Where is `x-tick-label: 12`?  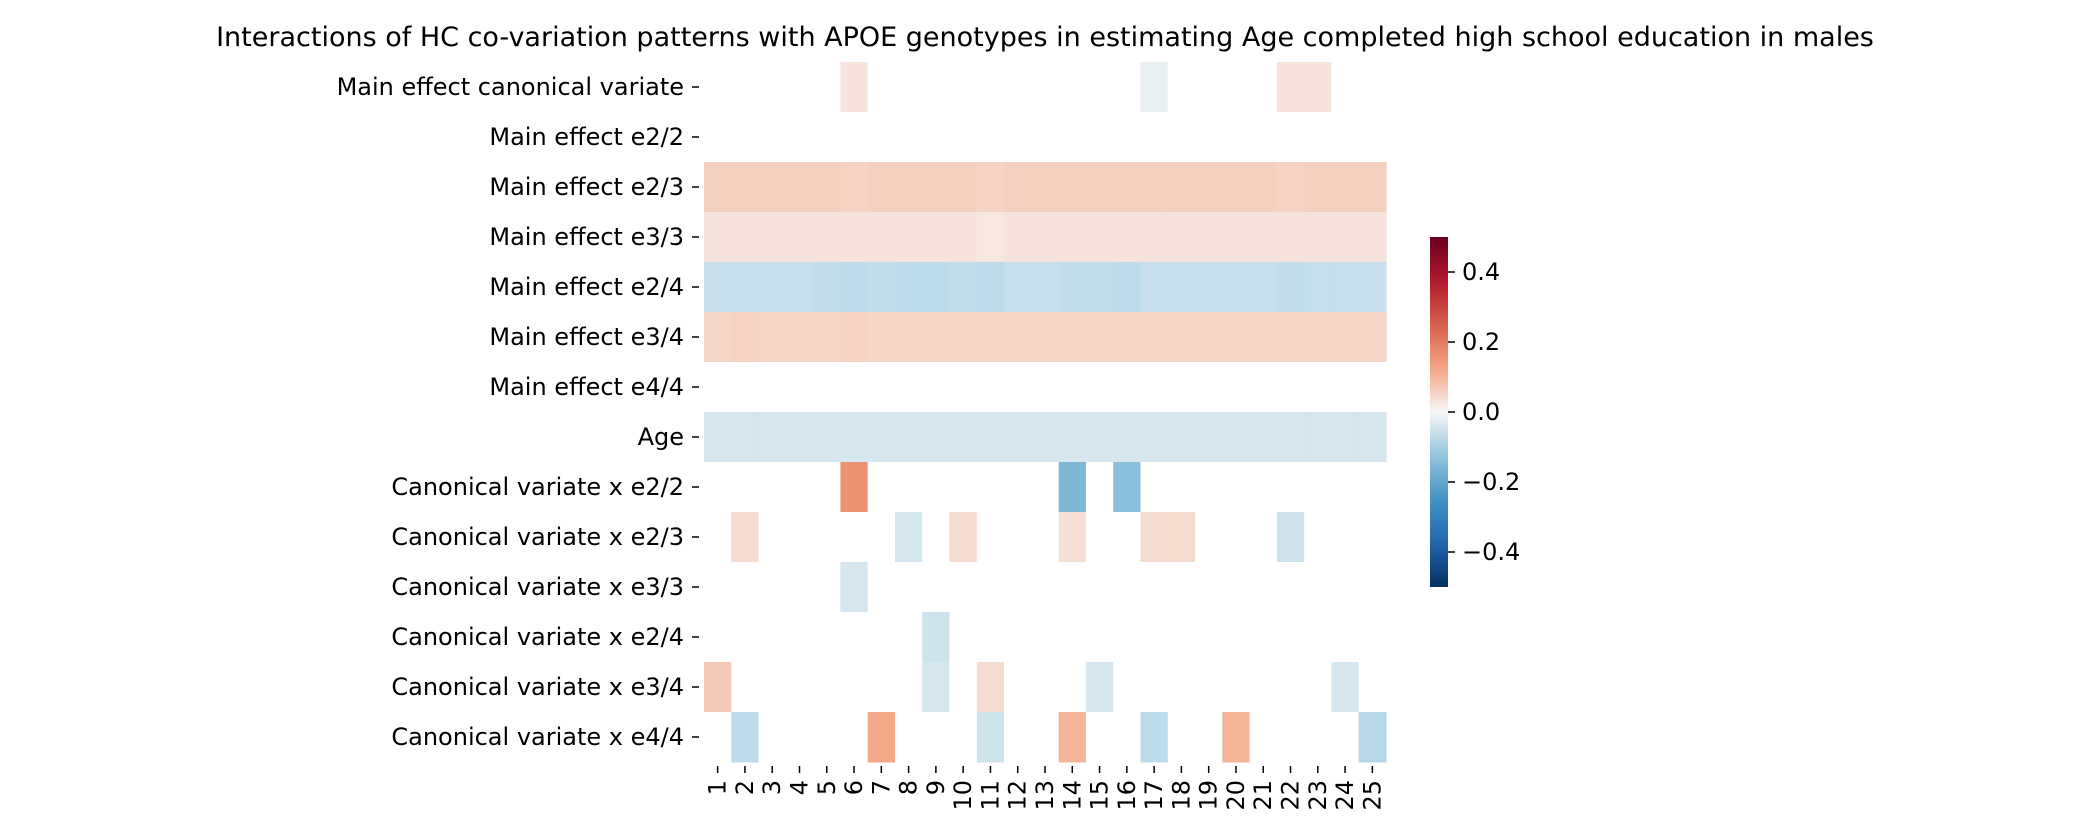 x-tick-label: 12 is located at coordinates (1018, 795).